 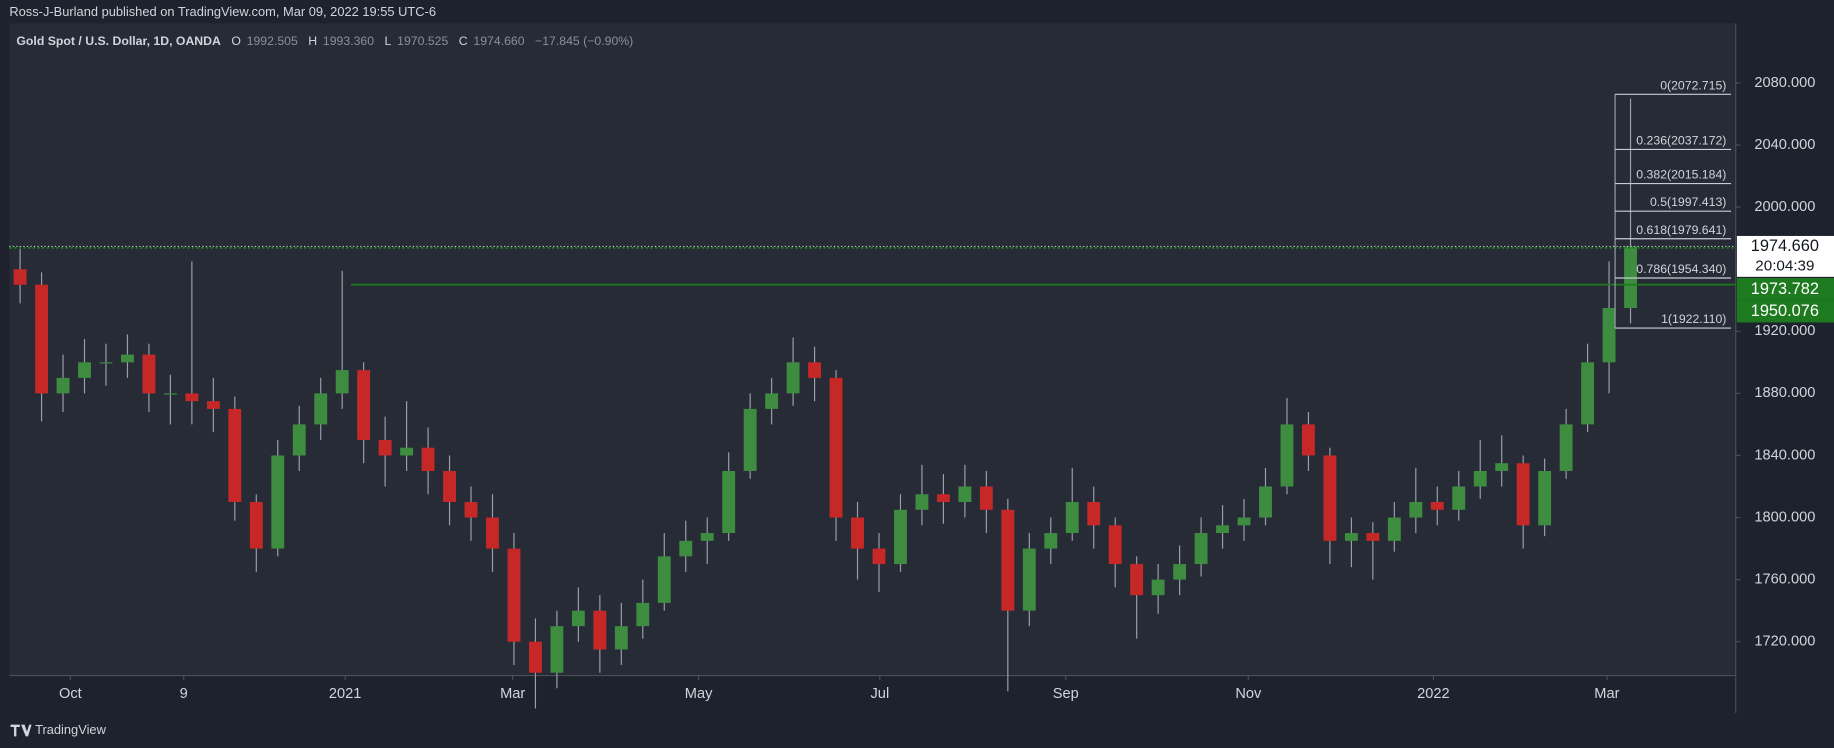 I want to click on fib-label: 0(2072.715), so click(x=1693, y=85).